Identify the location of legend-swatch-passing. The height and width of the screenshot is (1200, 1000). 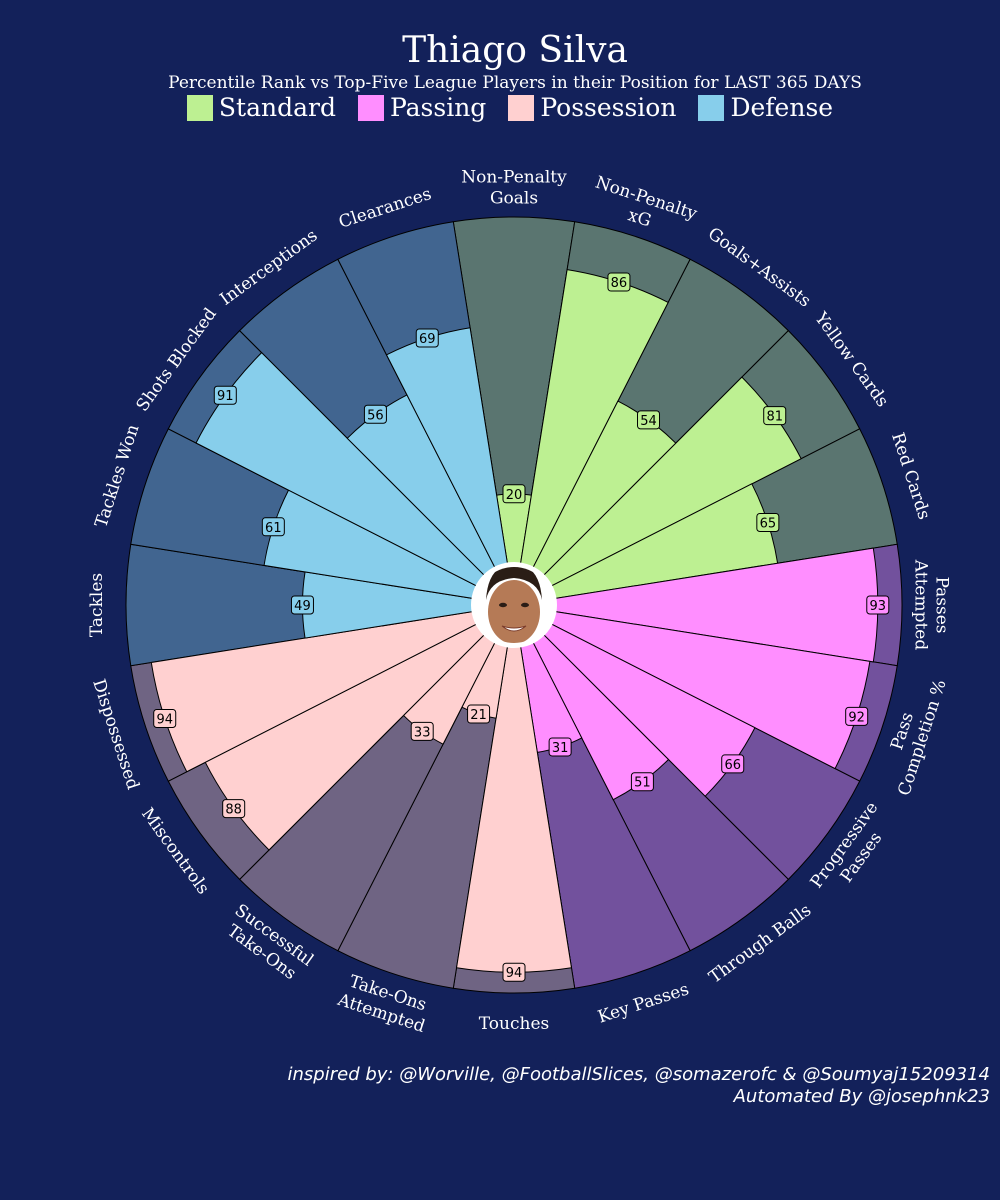
(370, 107).